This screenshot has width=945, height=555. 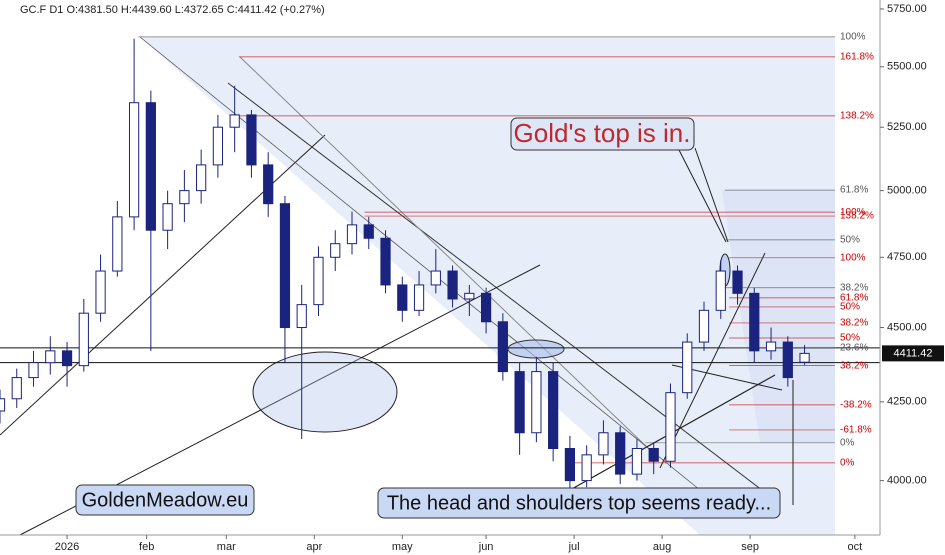 I want to click on fib-label: 23.6%, so click(x=854, y=348).